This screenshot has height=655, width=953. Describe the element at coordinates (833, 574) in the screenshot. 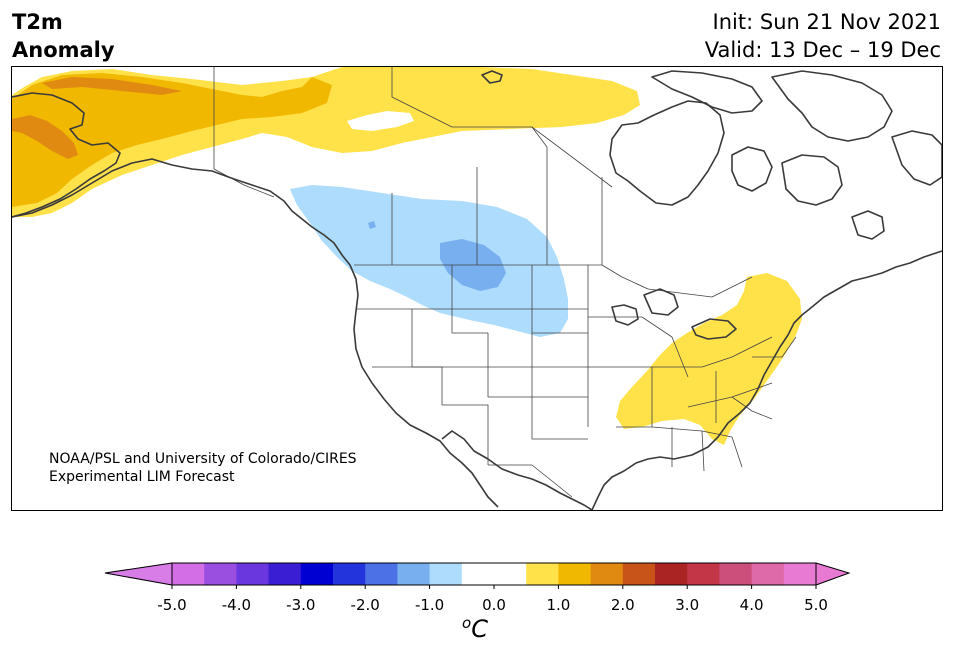

I see `colorbar-over-arrow` at that location.